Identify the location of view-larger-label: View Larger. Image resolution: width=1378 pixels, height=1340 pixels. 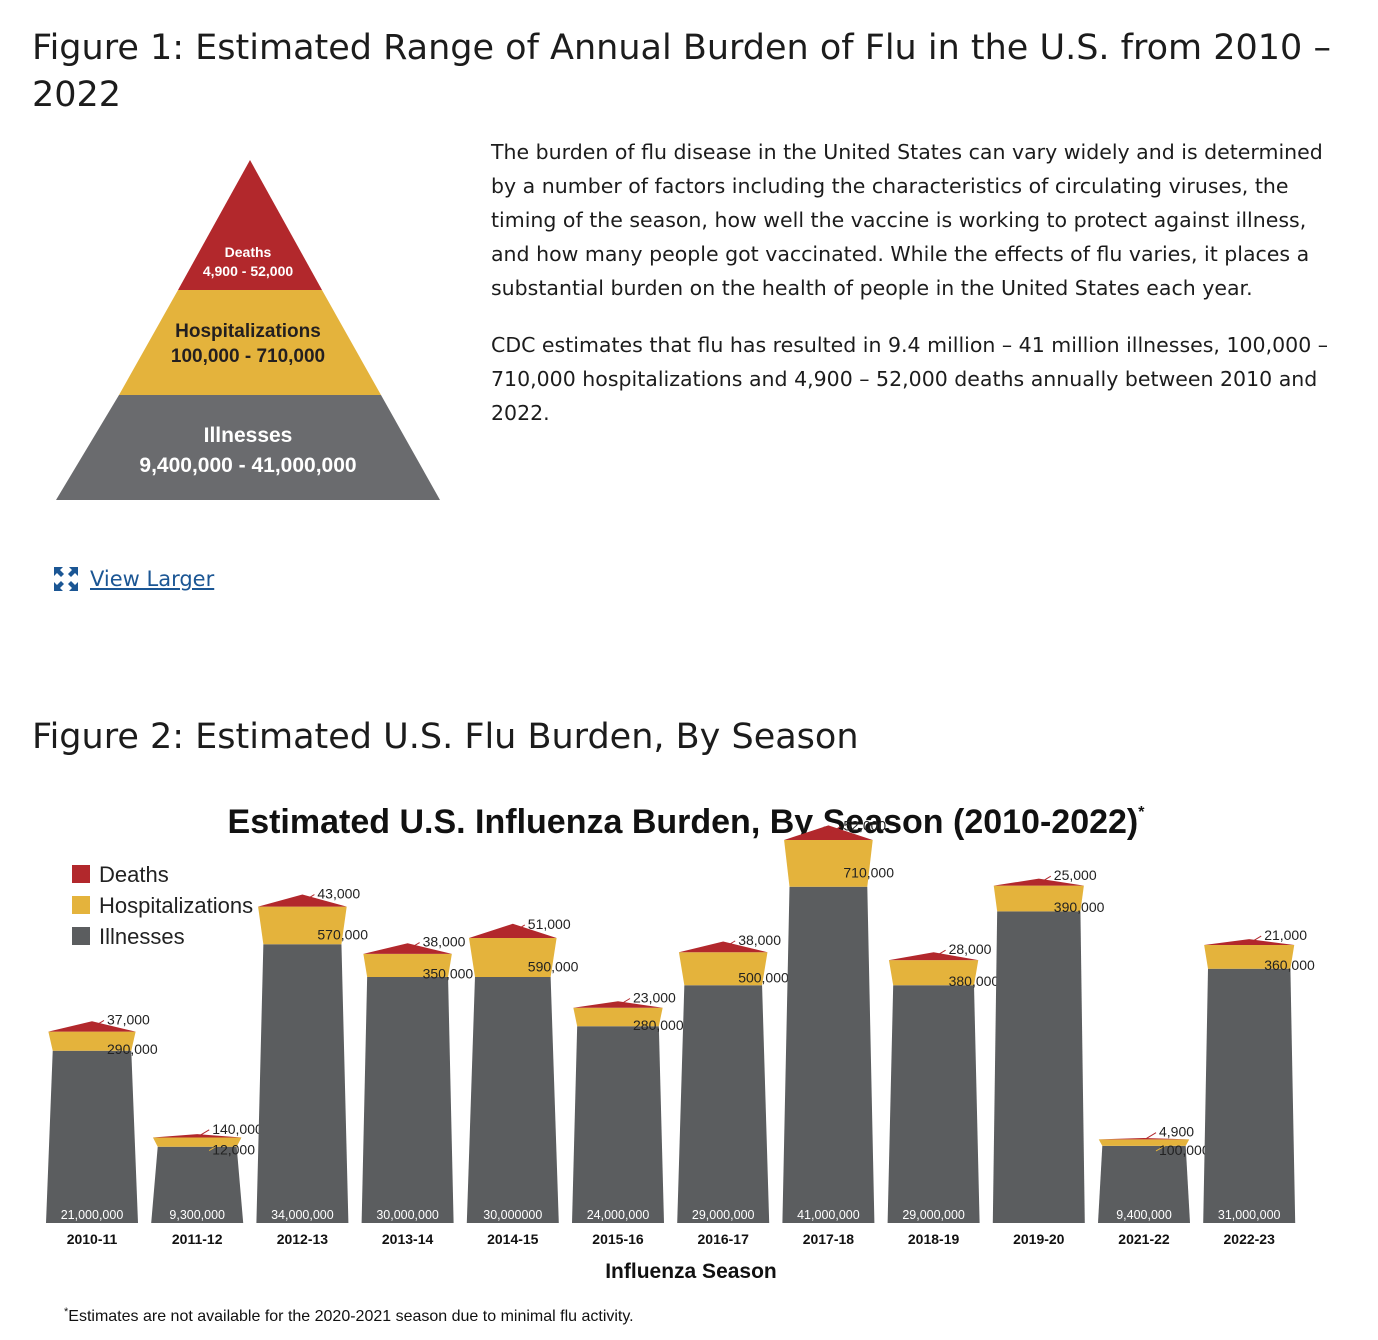
(152, 579).